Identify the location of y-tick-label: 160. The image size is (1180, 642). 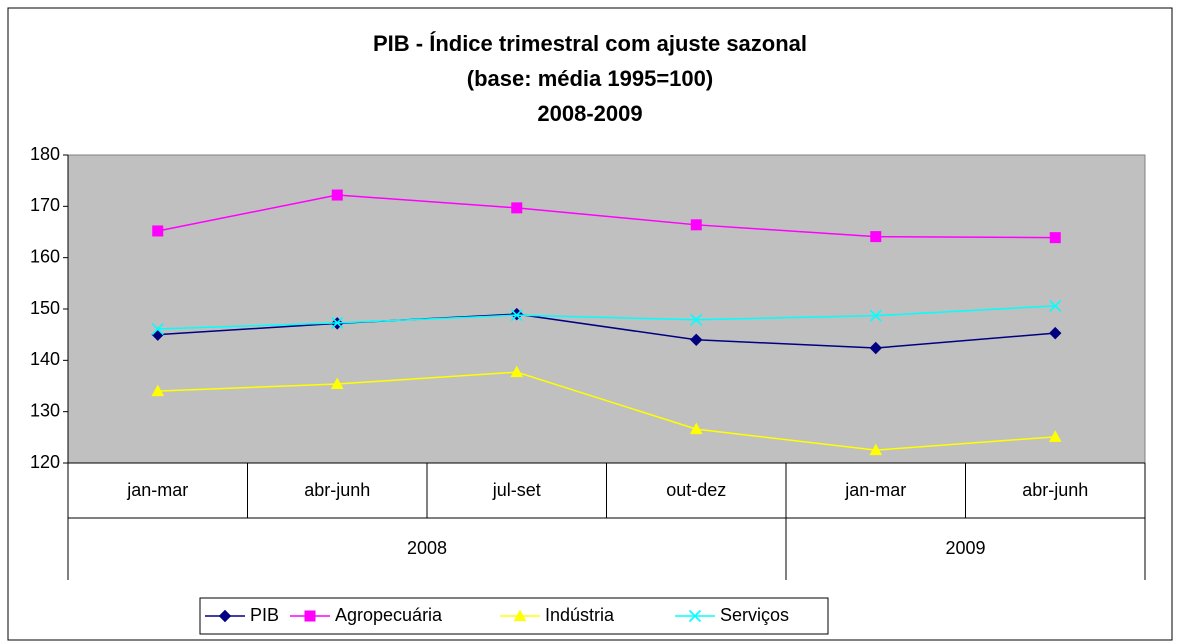
(45, 256).